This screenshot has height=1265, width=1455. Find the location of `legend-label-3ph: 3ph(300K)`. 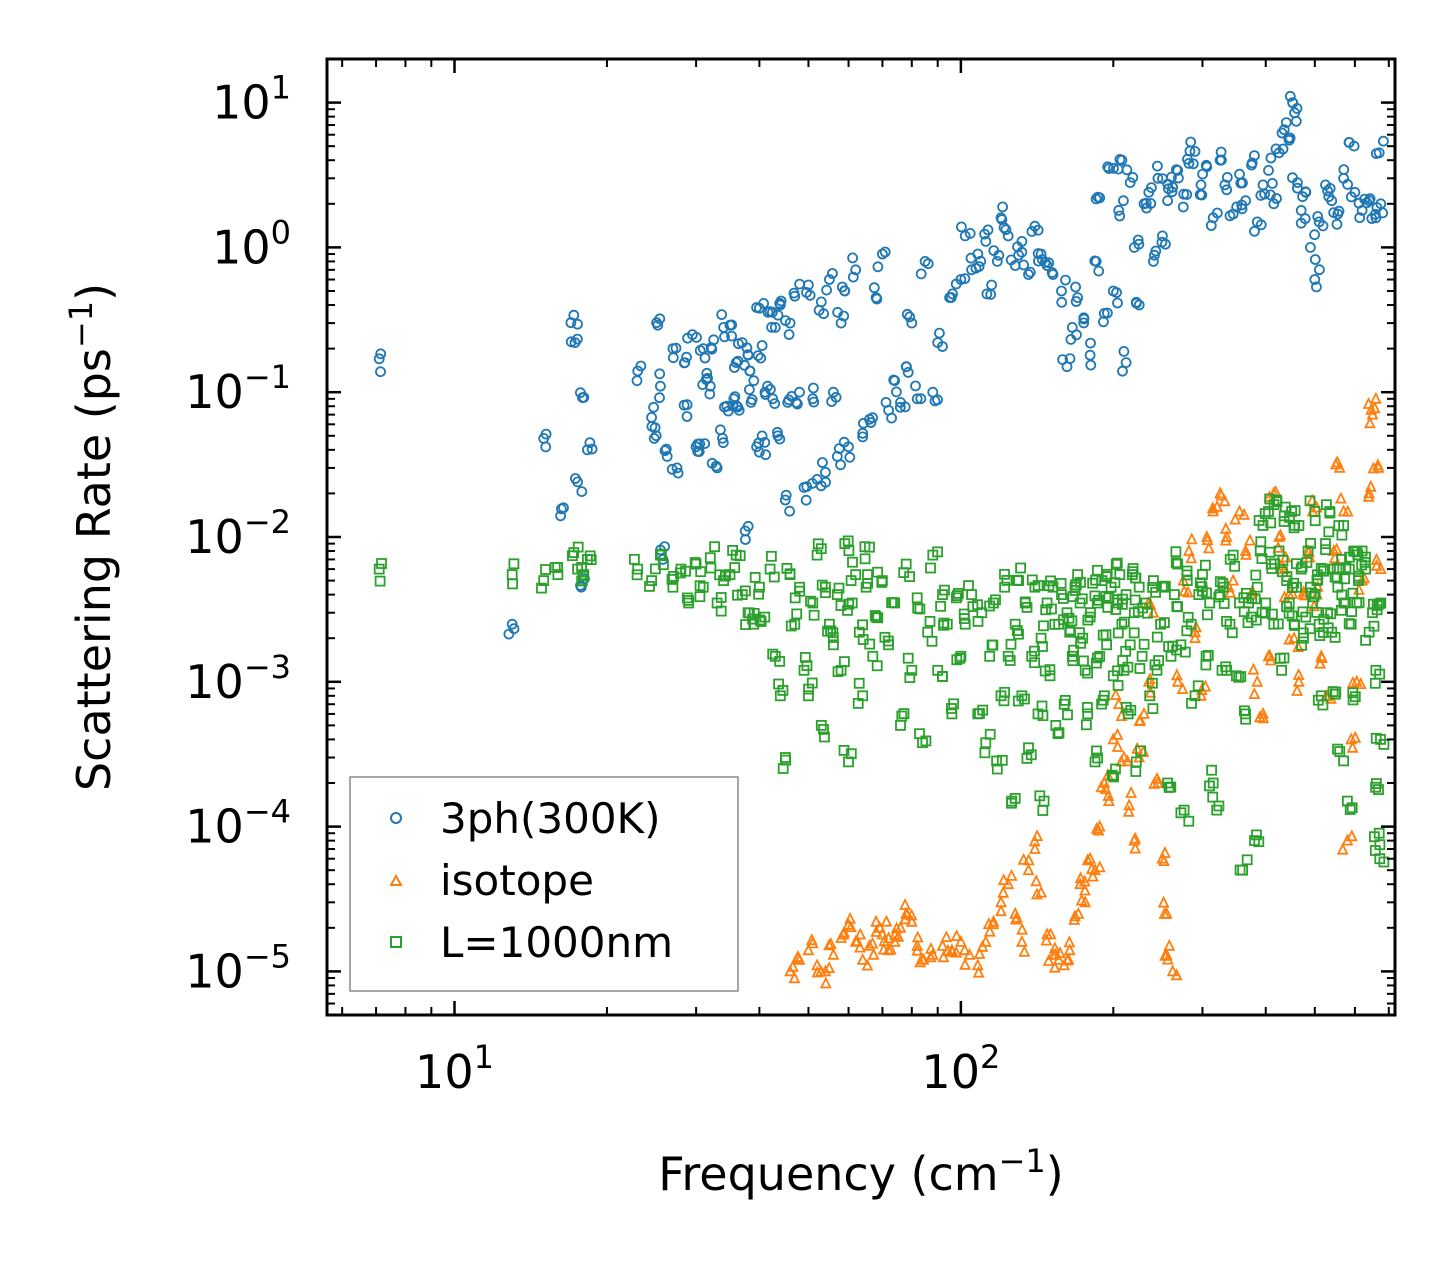

legend-label-3ph: 3ph(300K) is located at coordinates (550, 818).